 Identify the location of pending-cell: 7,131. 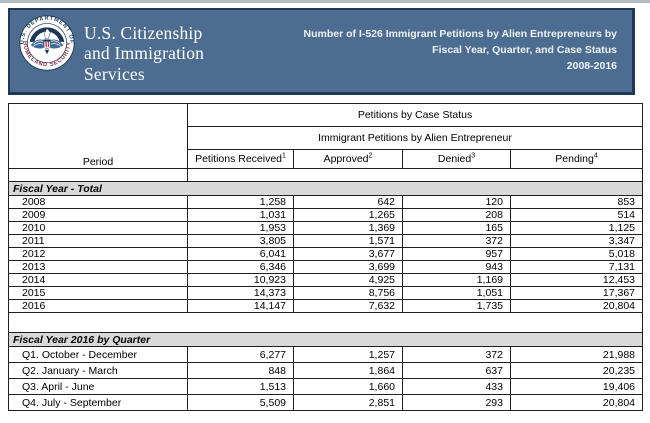
(576, 267).